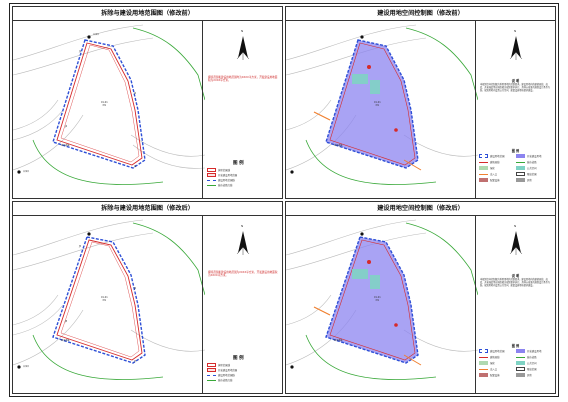 This screenshot has width=568, height=402. What do you see at coordinates (66, 321) in the screenshot?
I see `coord-label: J8` at bounding box center [66, 321].